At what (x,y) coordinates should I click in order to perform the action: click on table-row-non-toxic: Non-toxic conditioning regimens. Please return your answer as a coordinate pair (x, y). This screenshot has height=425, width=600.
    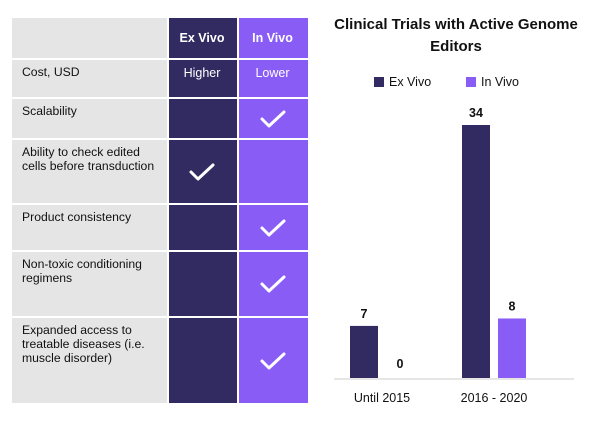
    Looking at the image, I should click on (160, 284).